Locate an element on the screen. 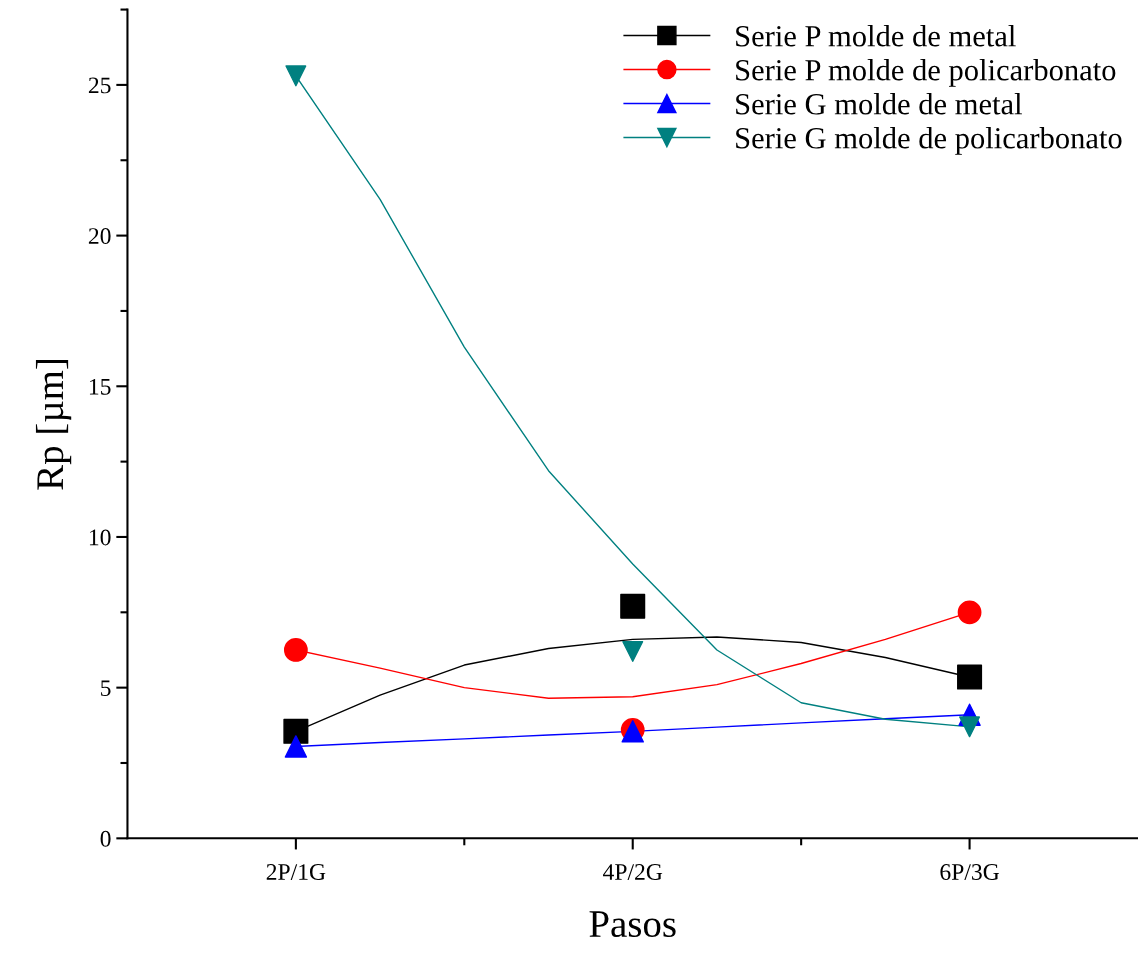 This screenshot has width=1138, height=957. legend-label: Serie P molde de policarbonato is located at coordinates (926, 73).